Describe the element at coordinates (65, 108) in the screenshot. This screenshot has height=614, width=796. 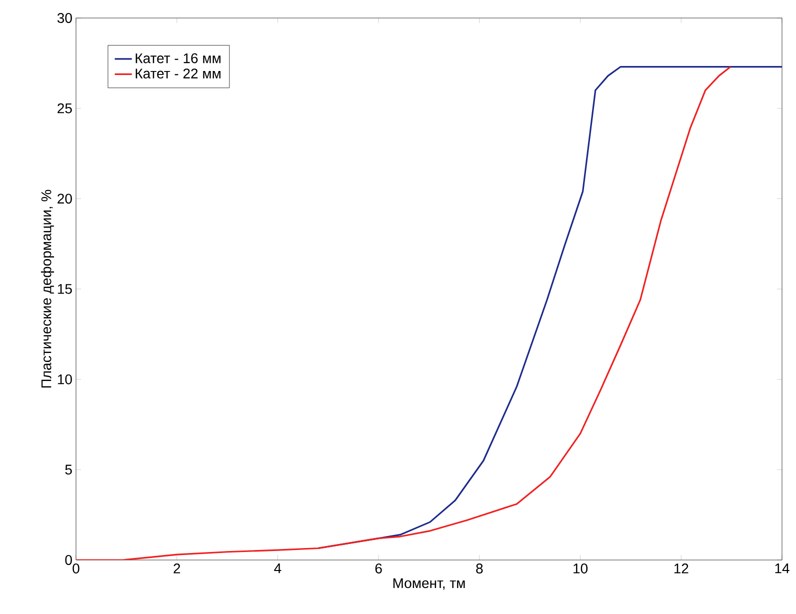
I see `y-tick-label: 25` at that location.